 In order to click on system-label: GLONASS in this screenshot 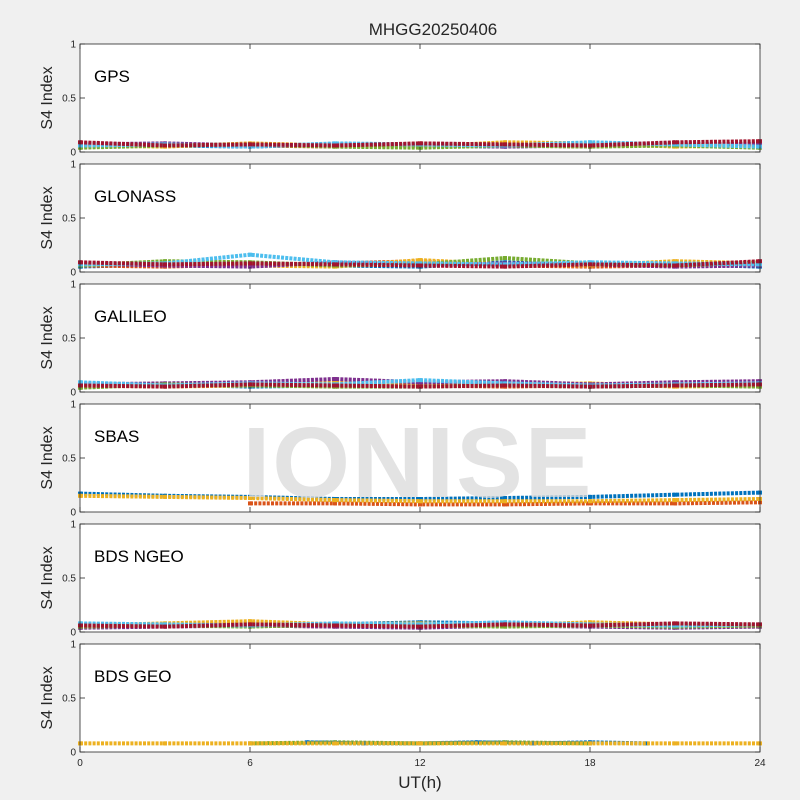, I will do `click(135, 196)`.